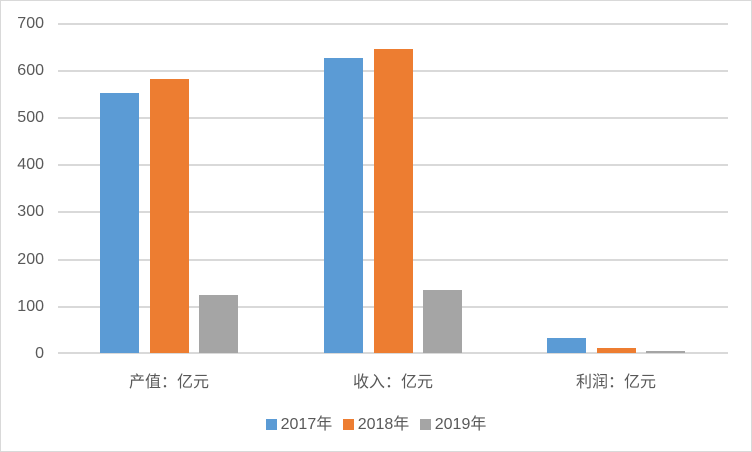 Image resolution: width=752 pixels, height=452 pixels. Describe the element at coordinates (30, 70) in the screenshot. I see `y-tick-label: 600` at that location.